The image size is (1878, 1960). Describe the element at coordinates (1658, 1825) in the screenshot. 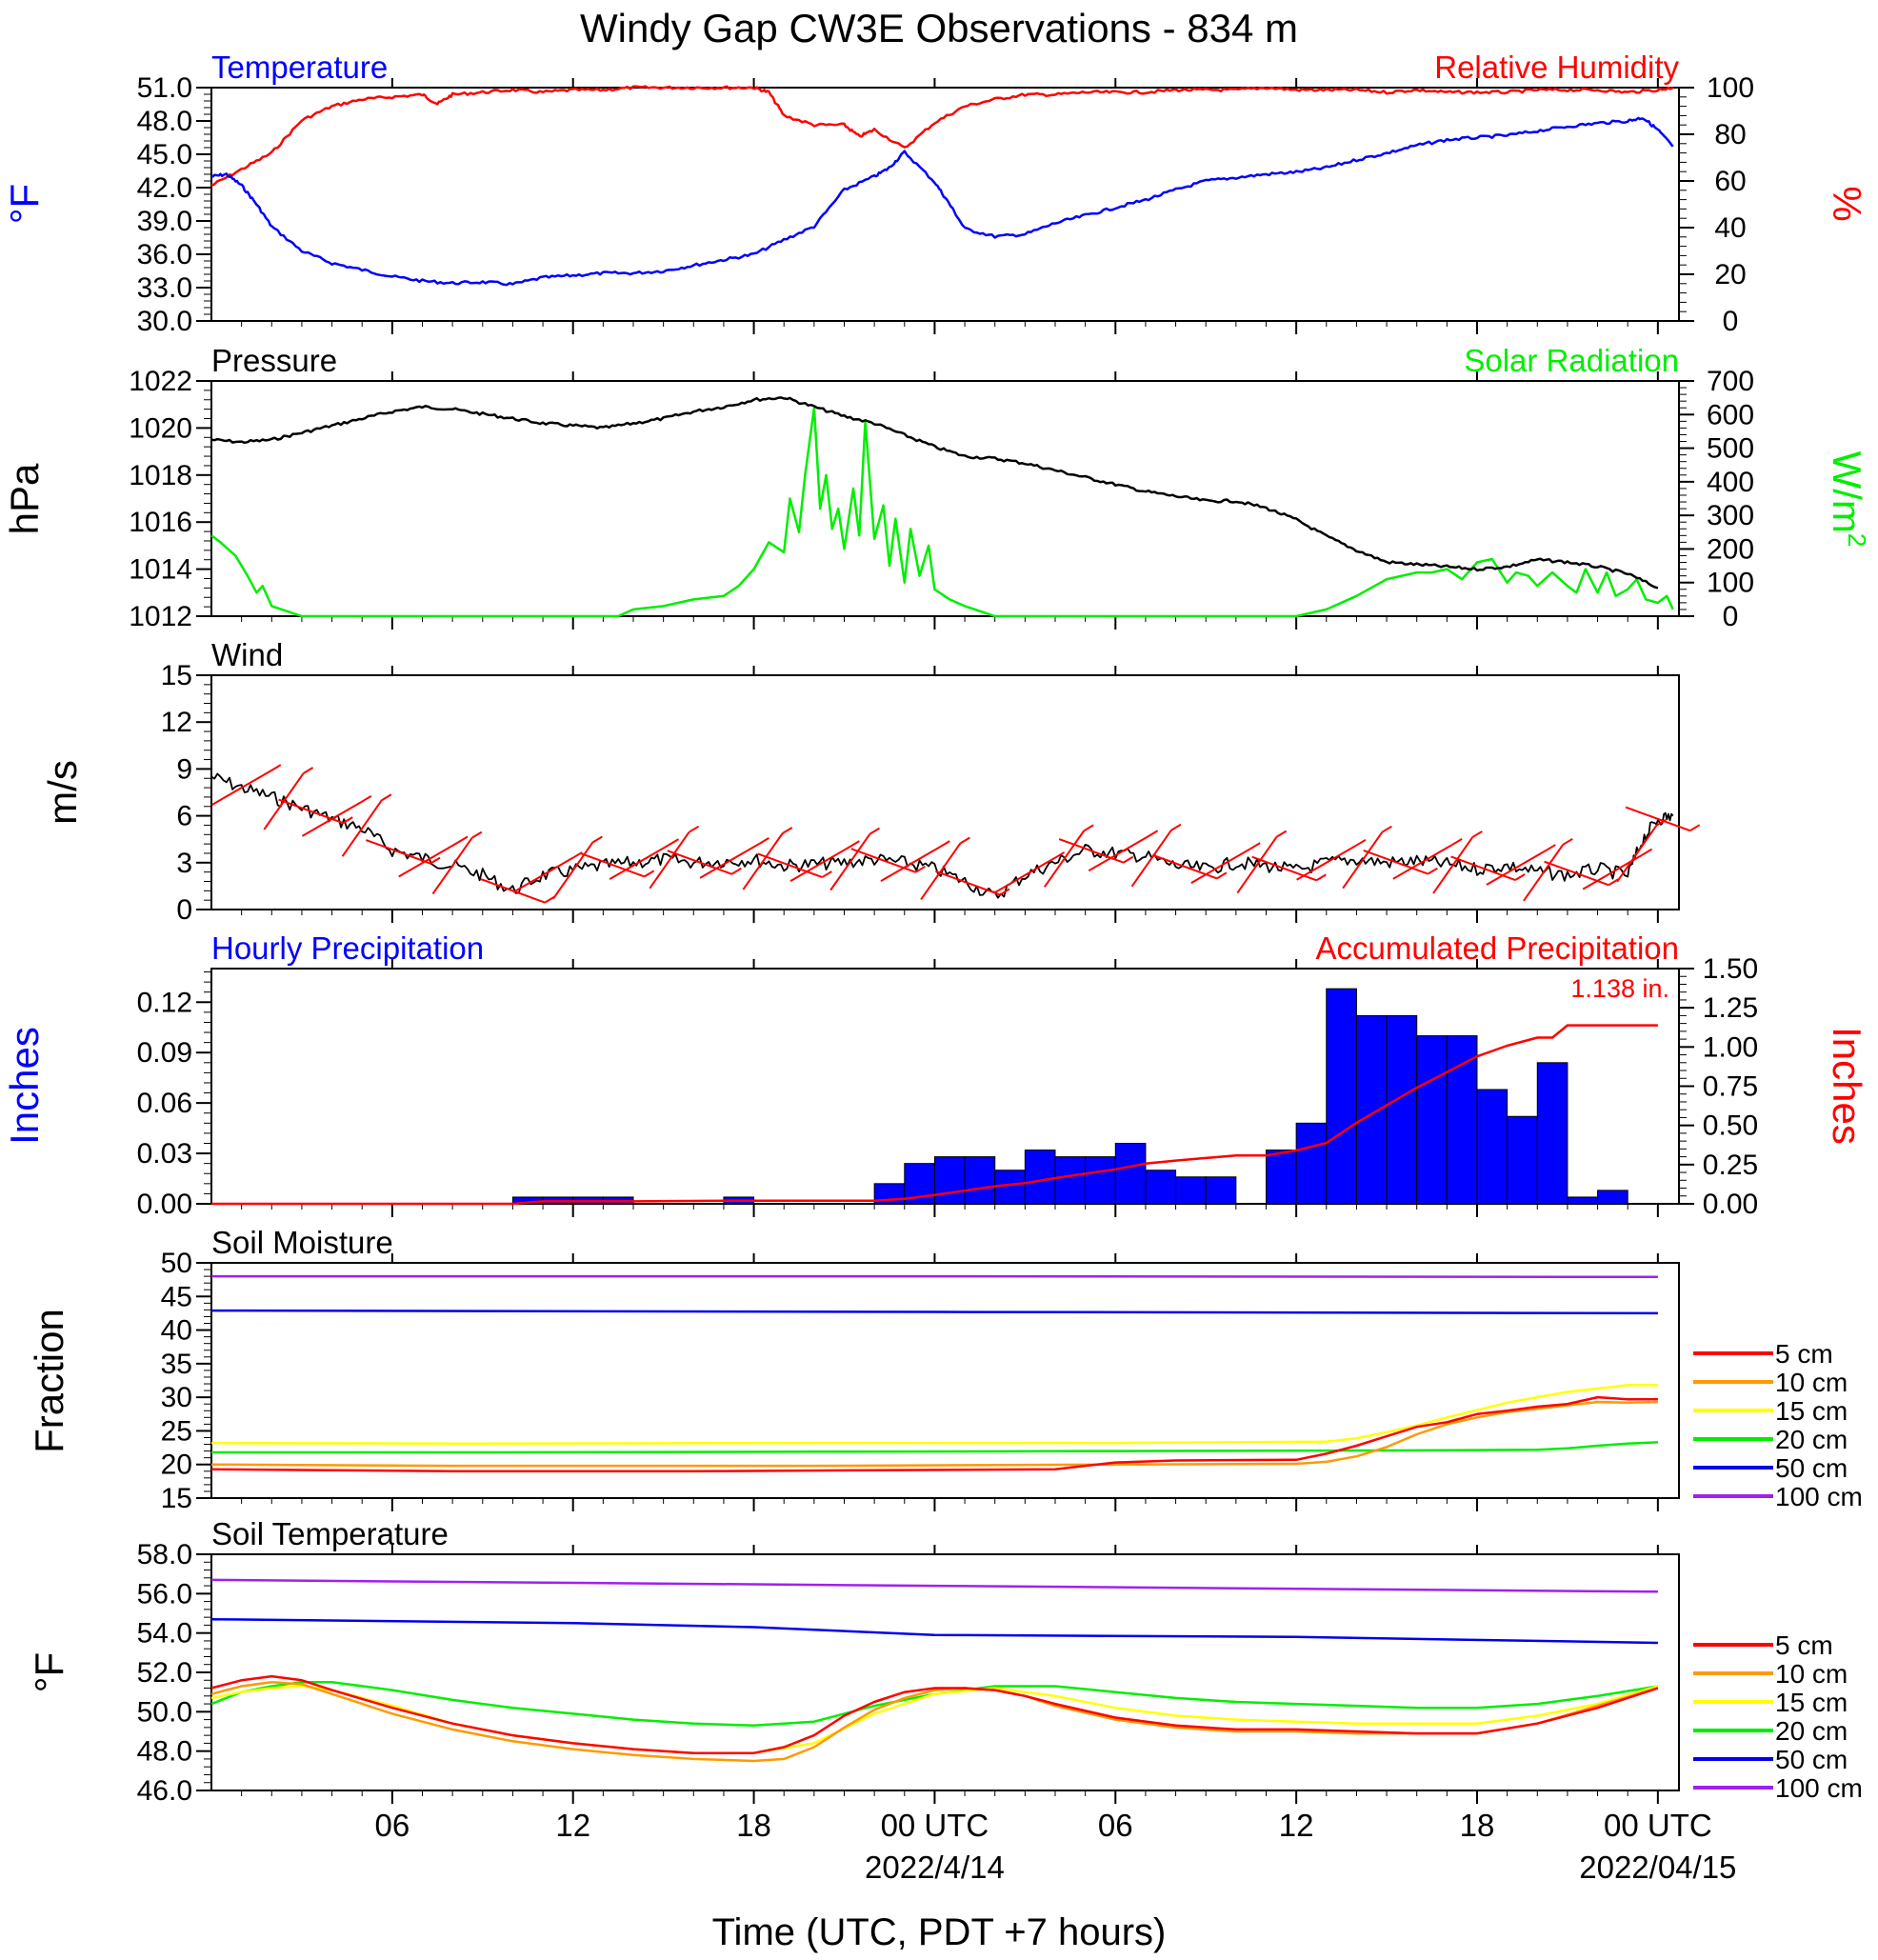

I see `x-tick-label: 00 UTC` at that location.